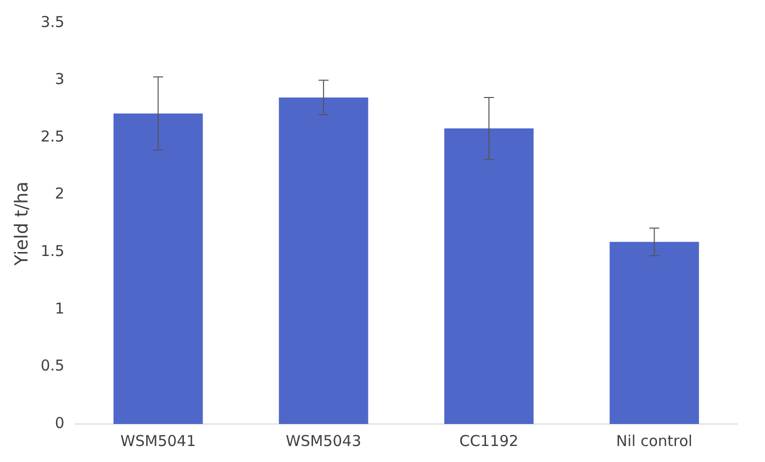 This screenshot has width=765, height=462. What do you see at coordinates (52, 251) in the screenshot?
I see `y-tick-label: 1.5` at bounding box center [52, 251].